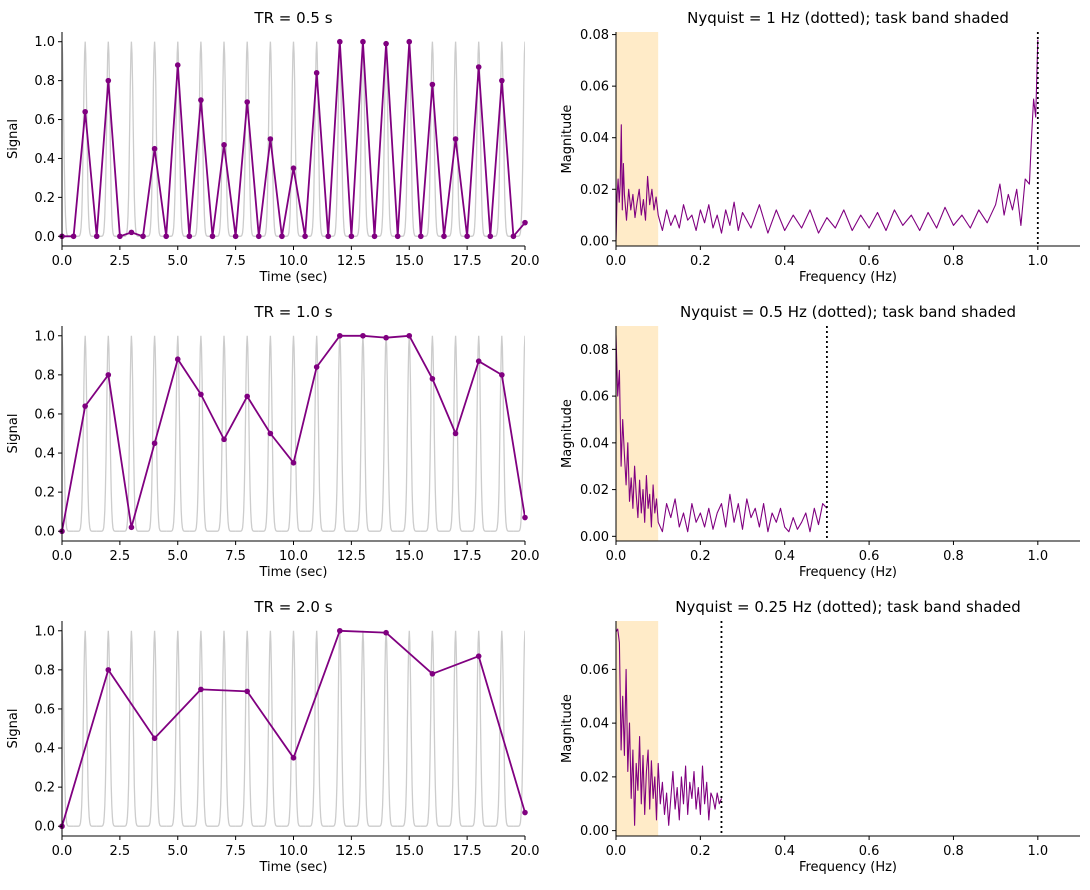  Describe the element at coordinates (848, 572) in the screenshot. I see `x-axis-label: Frequency (Hz)` at that location.